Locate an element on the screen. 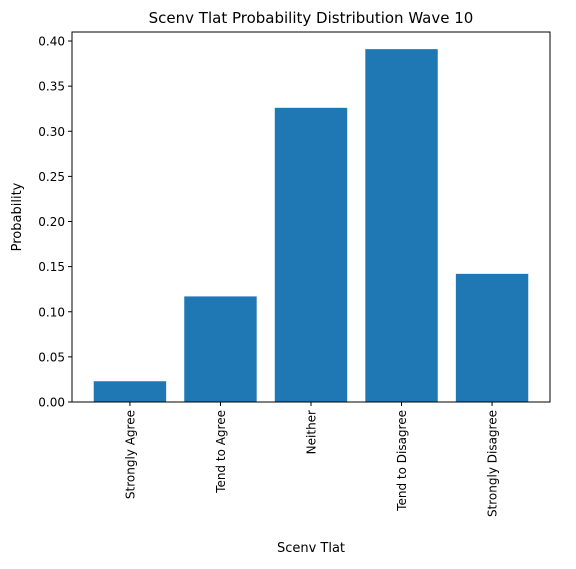  bar-strongly-disagree is located at coordinates (492, 337).